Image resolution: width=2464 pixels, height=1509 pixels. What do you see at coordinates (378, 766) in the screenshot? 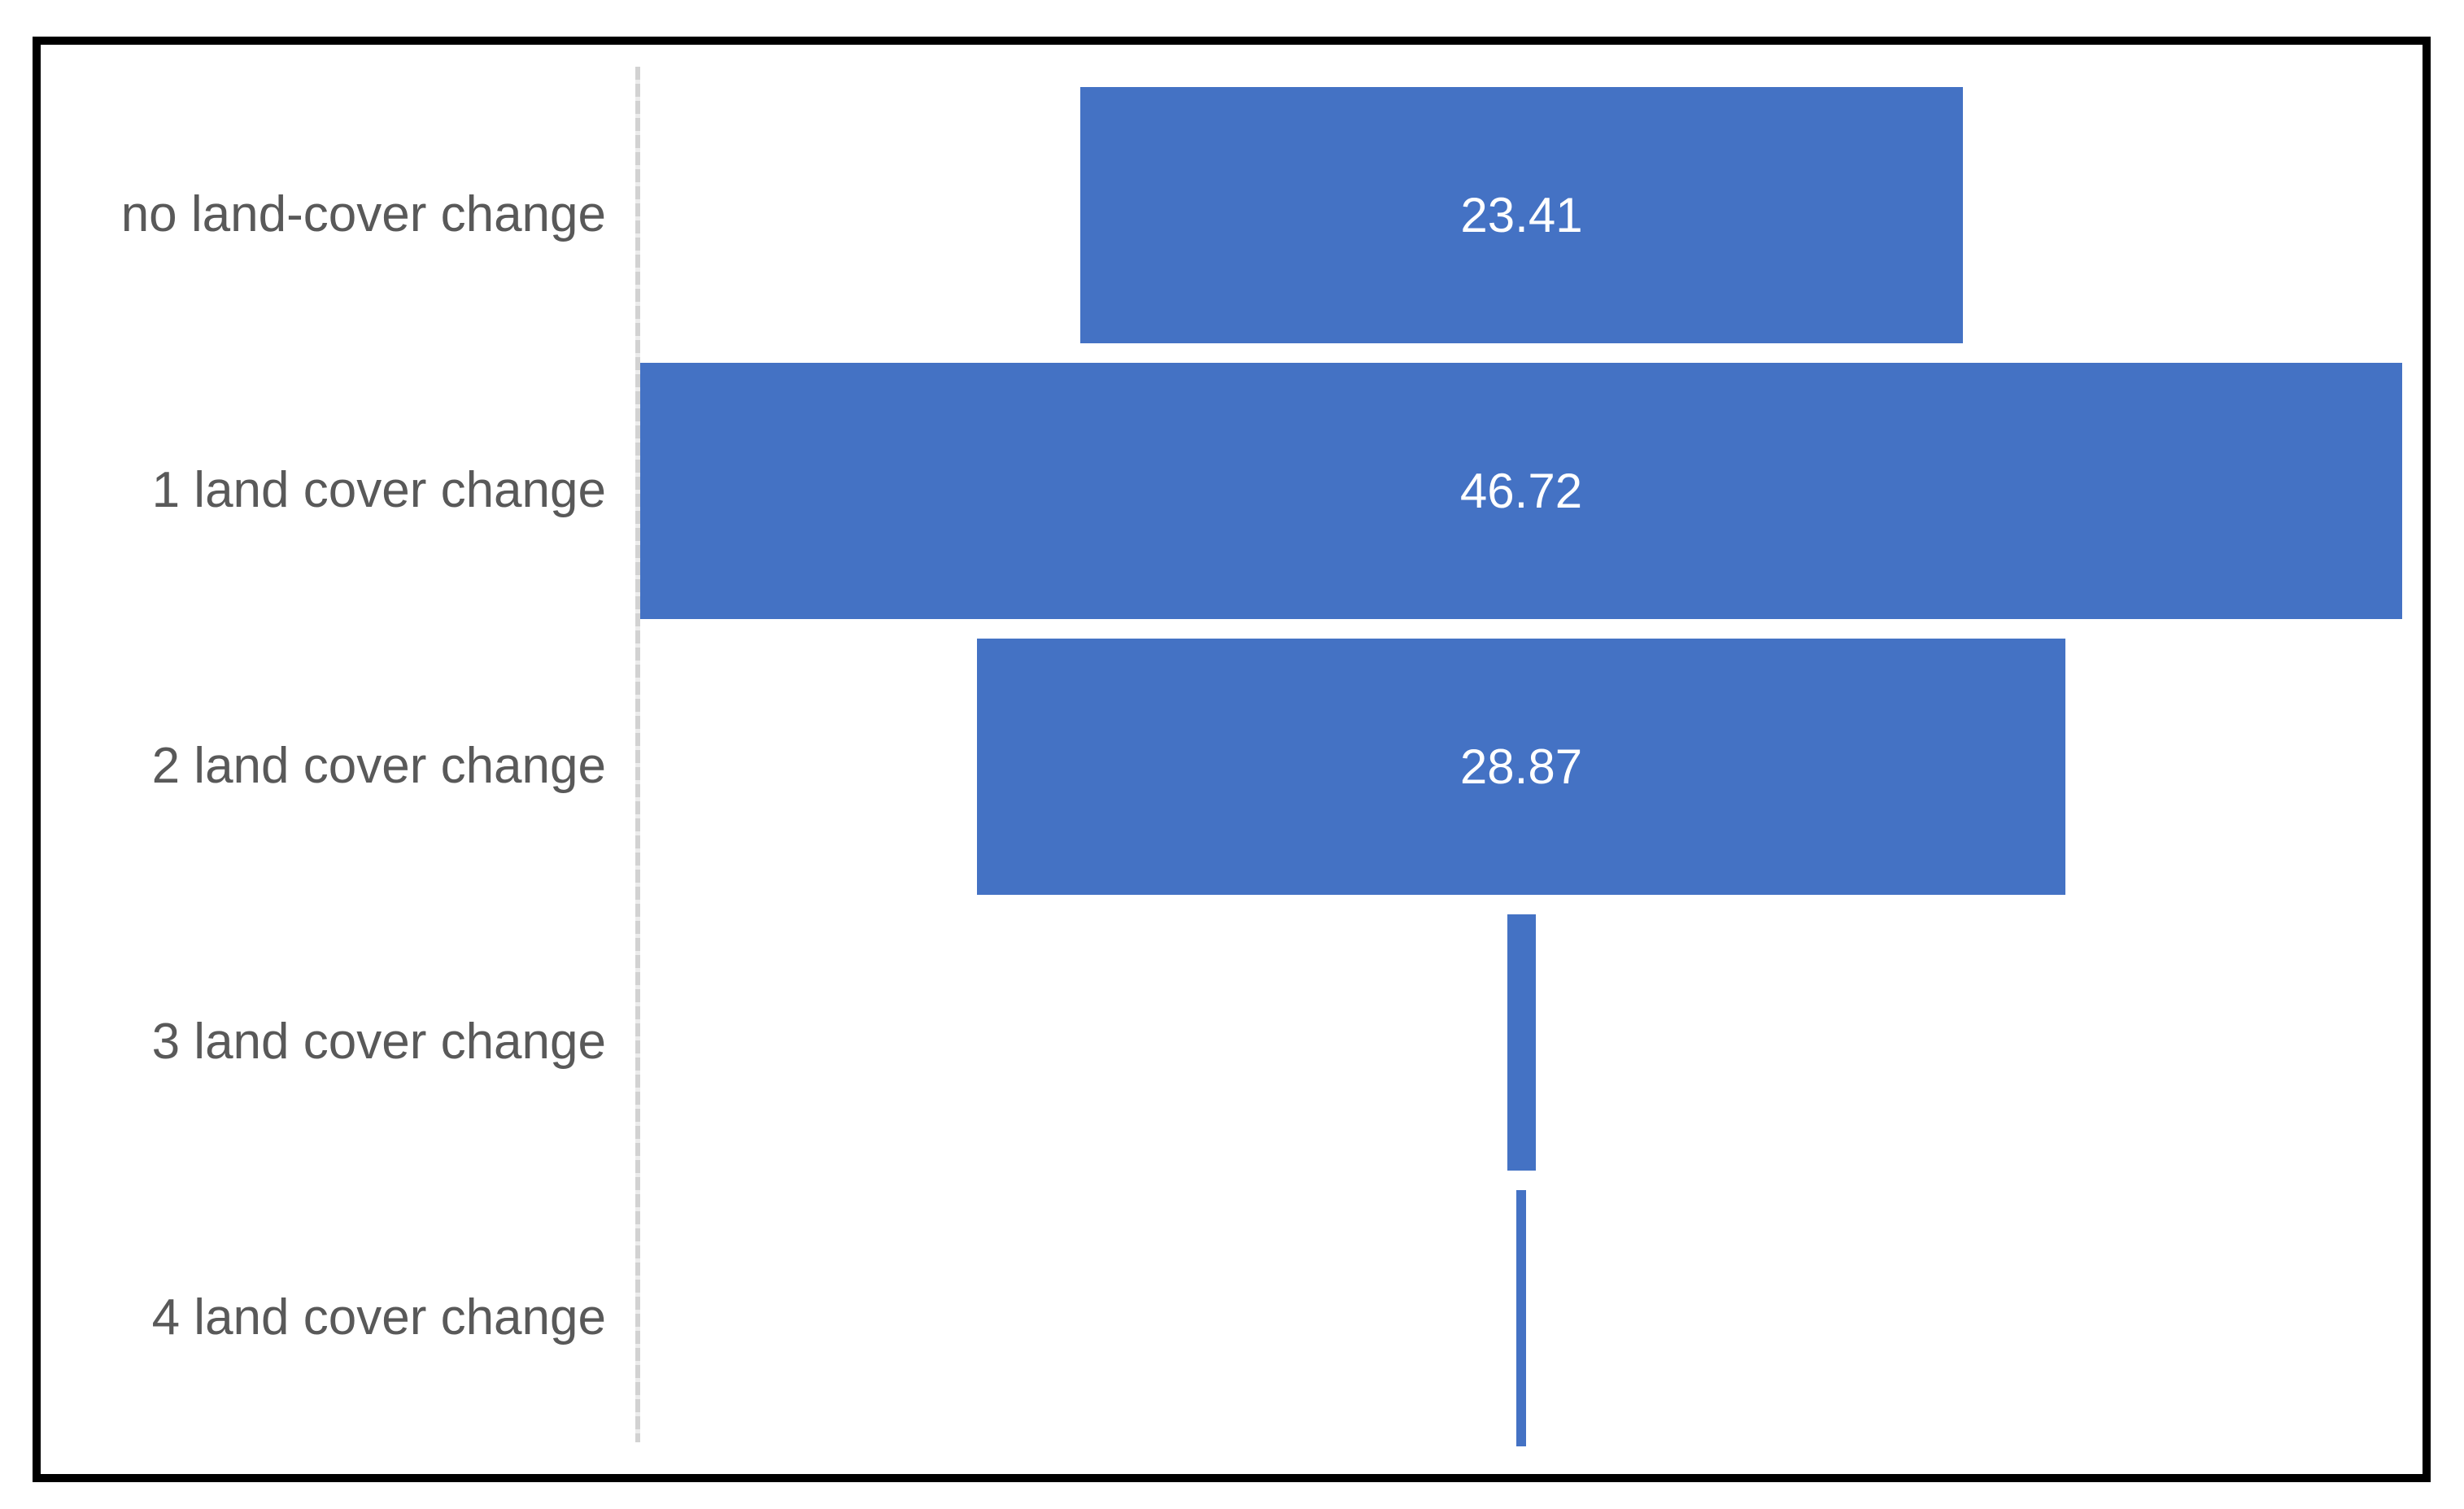
I see `category-label-2: 2 land cover change` at bounding box center [378, 766].